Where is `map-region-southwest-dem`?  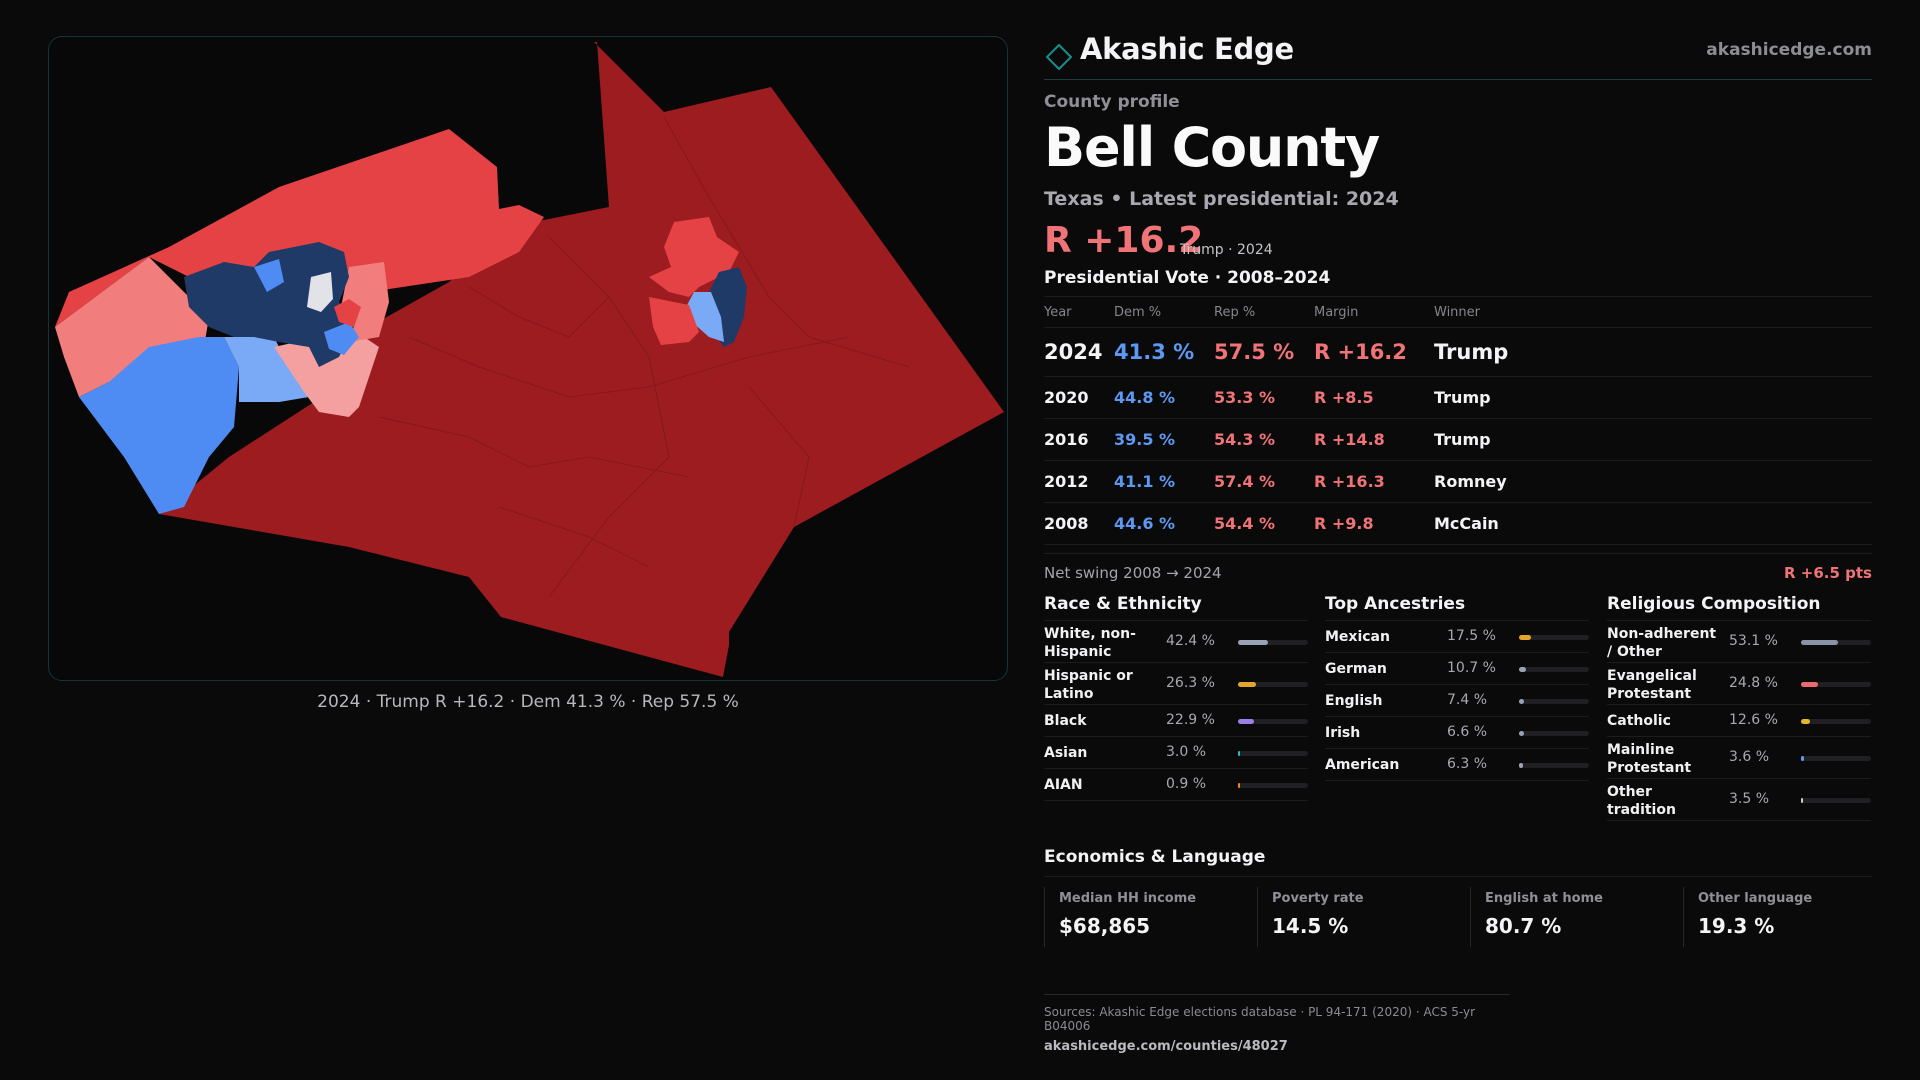
map-region-southwest-dem is located at coordinates (159, 425).